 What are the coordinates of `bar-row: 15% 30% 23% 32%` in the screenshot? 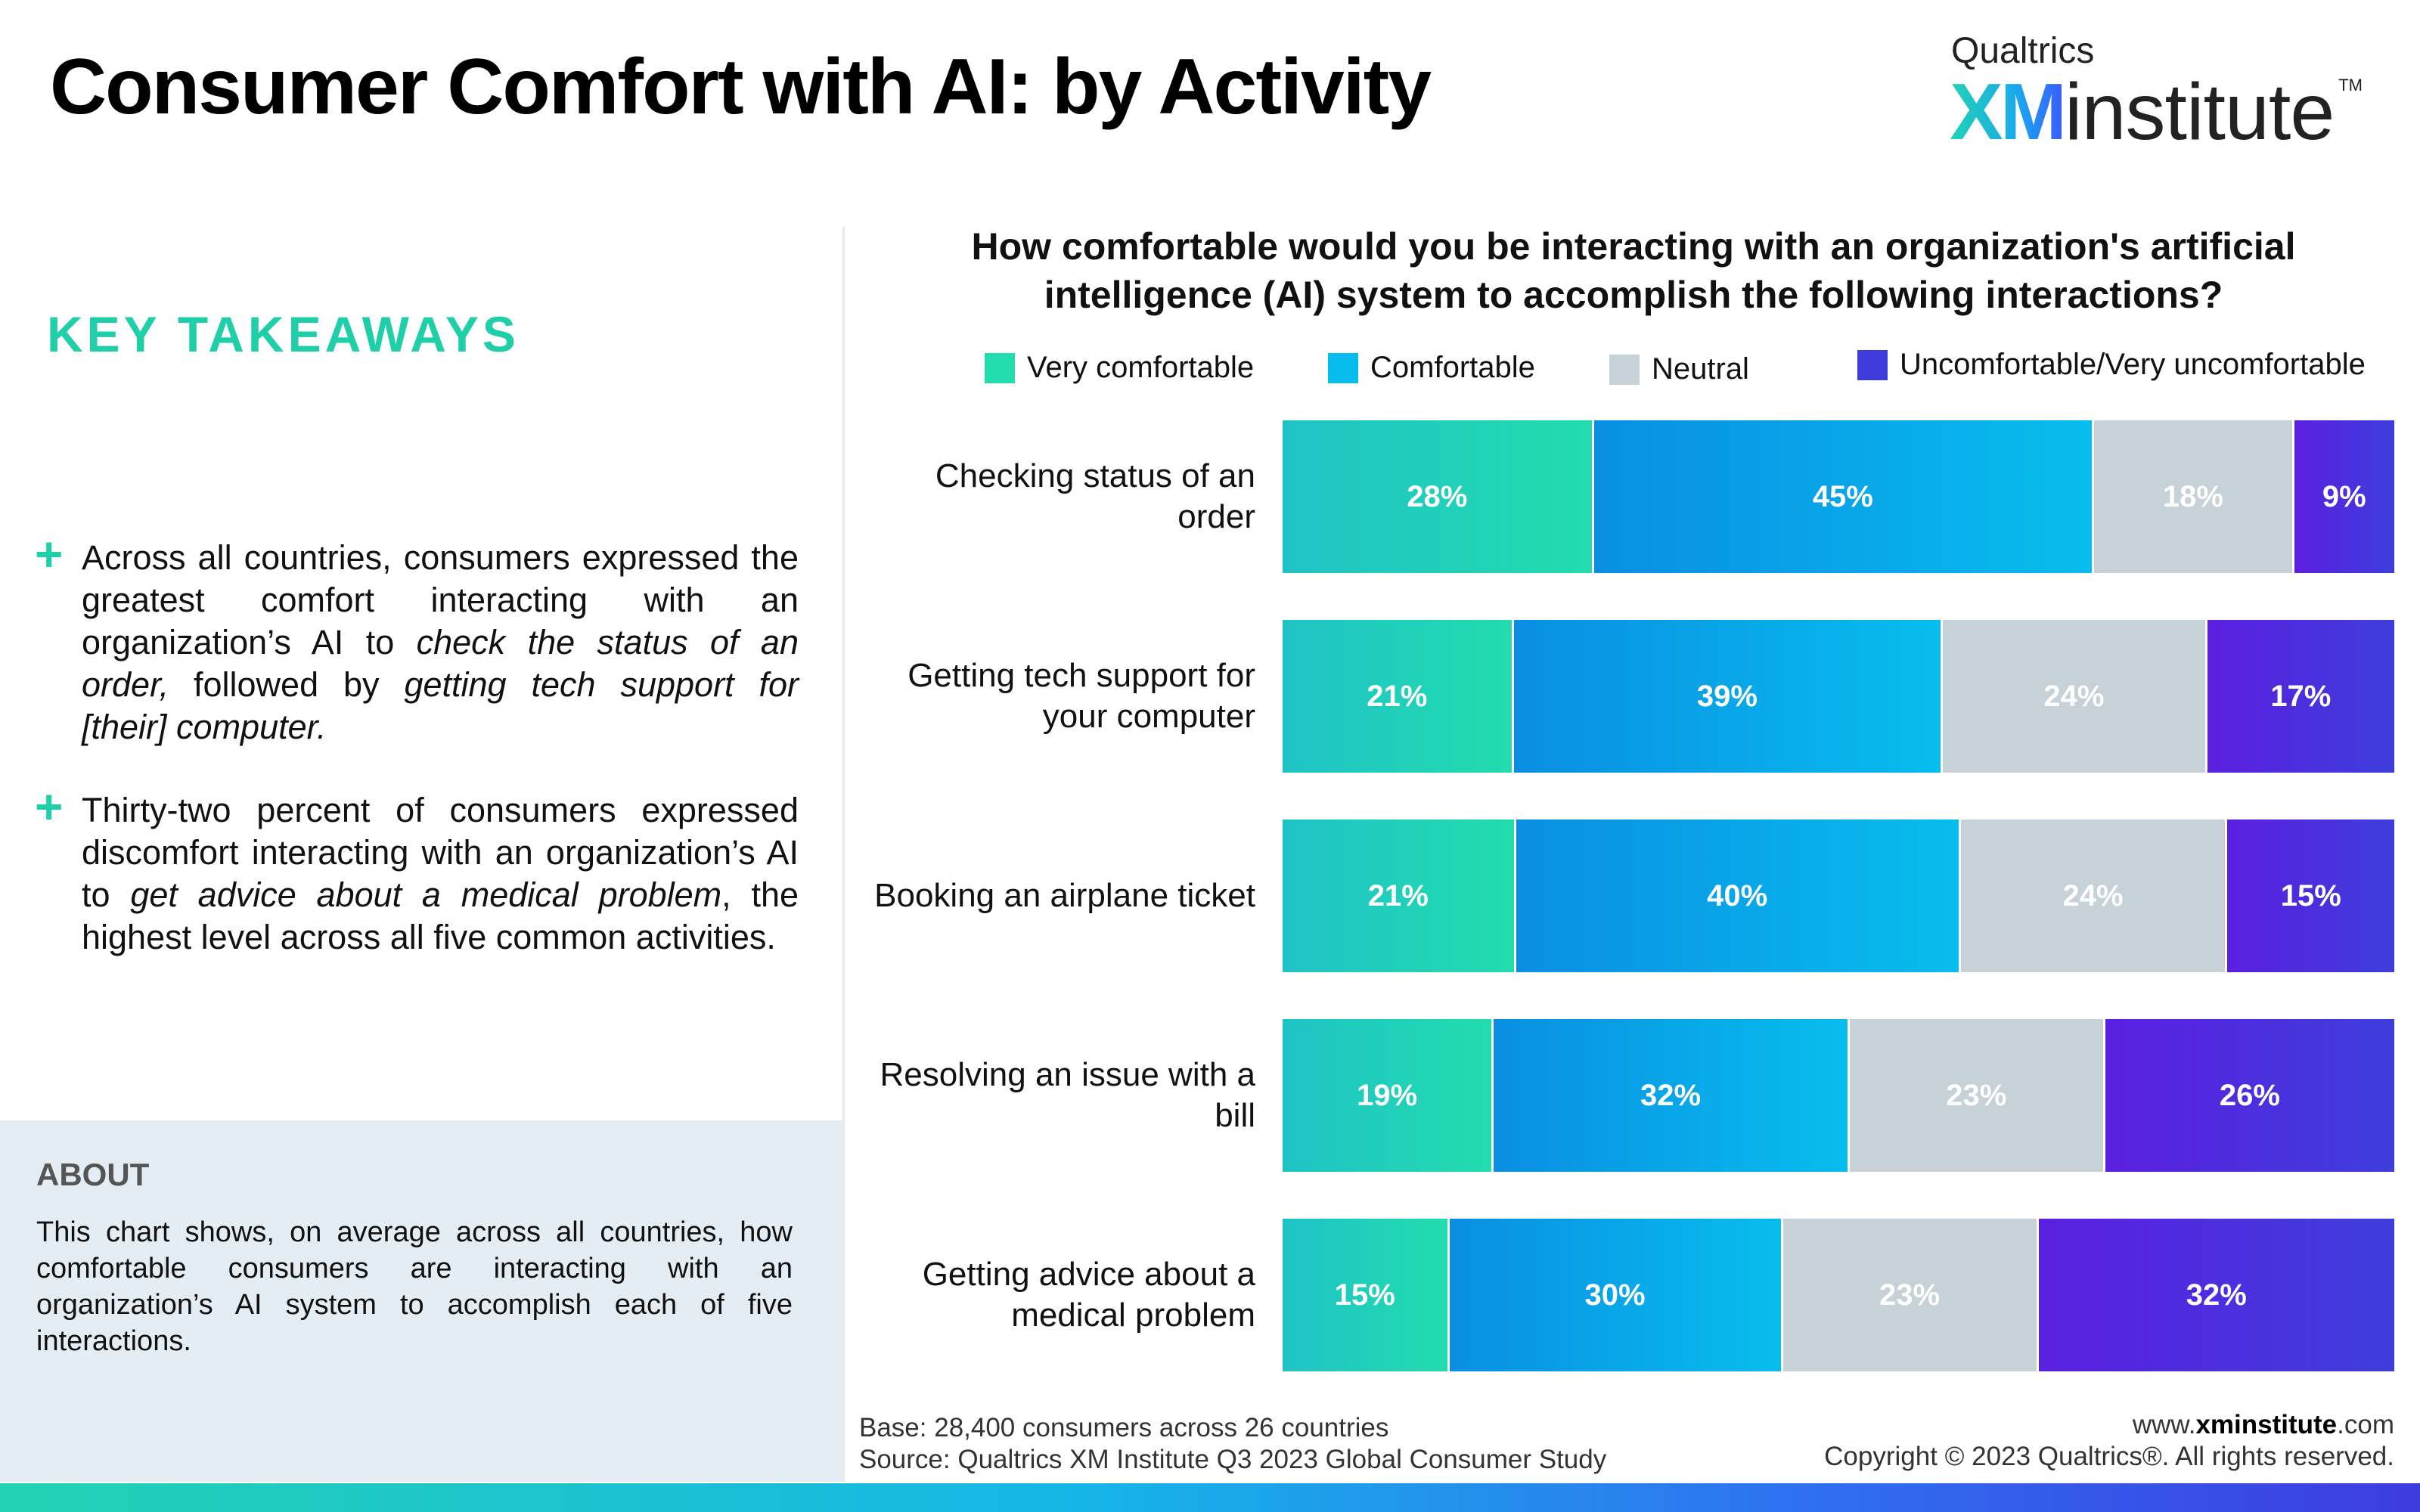 It's located at (1838, 1295).